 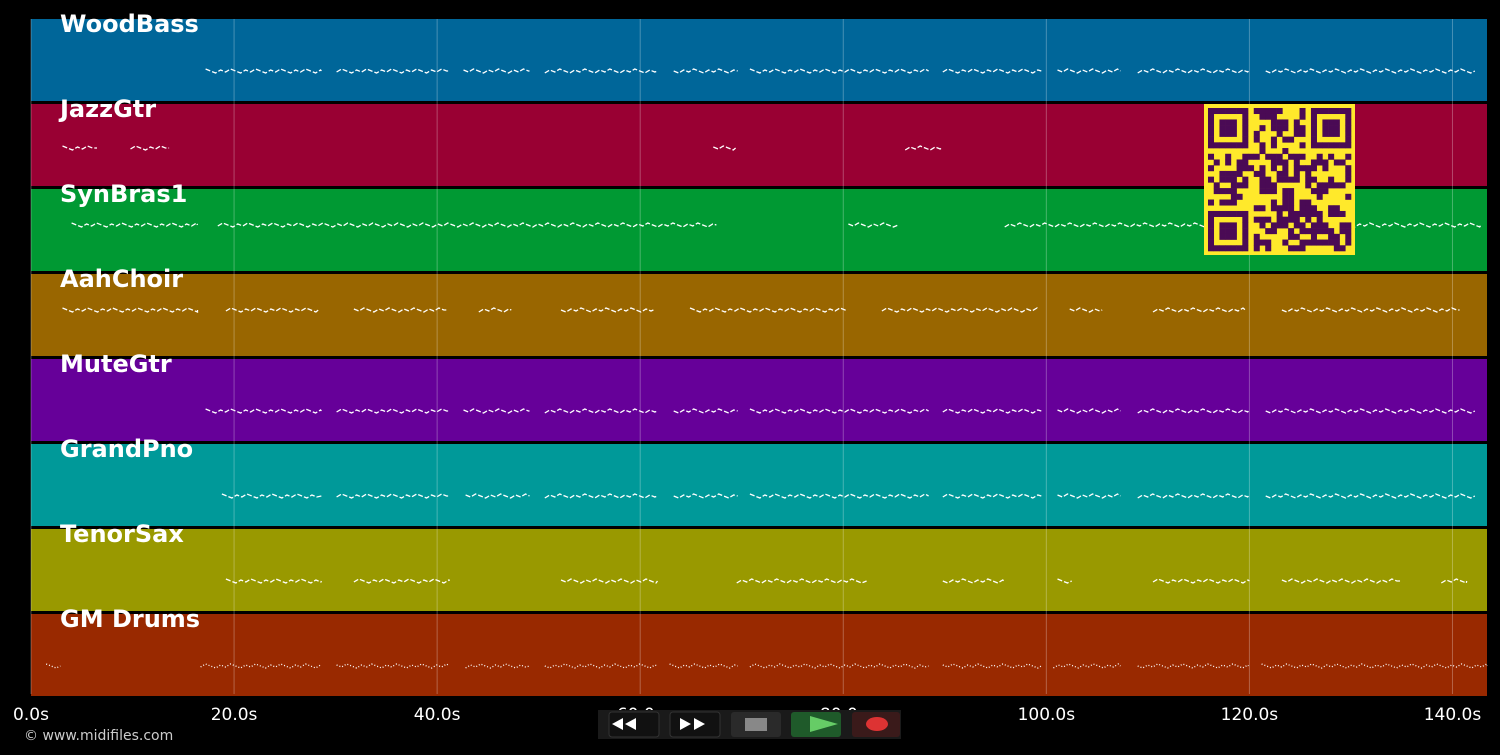 I want to click on record-button, so click(x=876, y=724).